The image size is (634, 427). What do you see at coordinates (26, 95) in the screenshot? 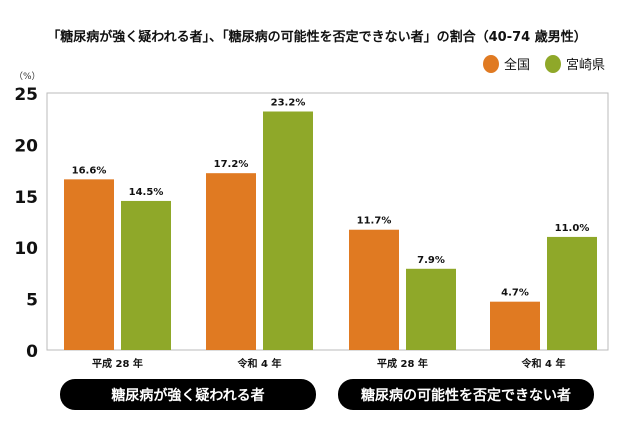
I see `y-tick-label: 25` at bounding box center [26, 95].